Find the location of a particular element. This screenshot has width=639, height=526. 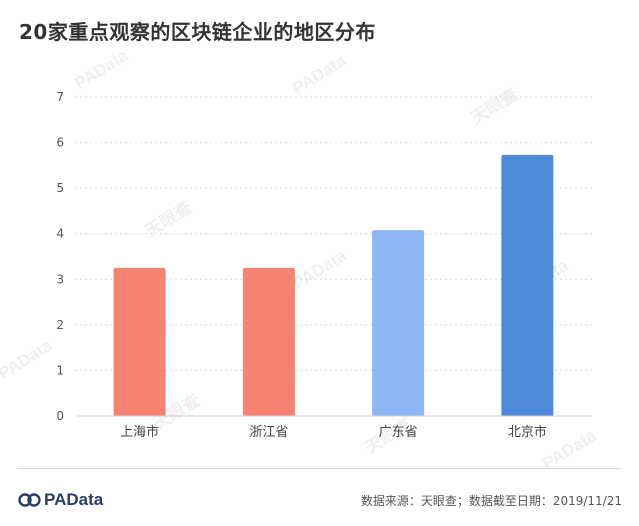

footer-divider is located at coordinates (319, 468).